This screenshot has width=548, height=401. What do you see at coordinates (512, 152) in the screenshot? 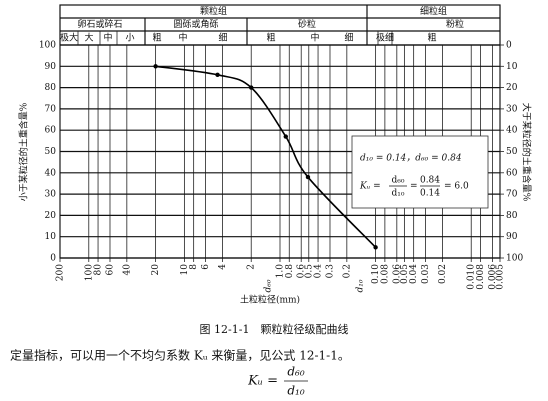
I see `y2-tick-label: 50` at bounding box center [512, 152].